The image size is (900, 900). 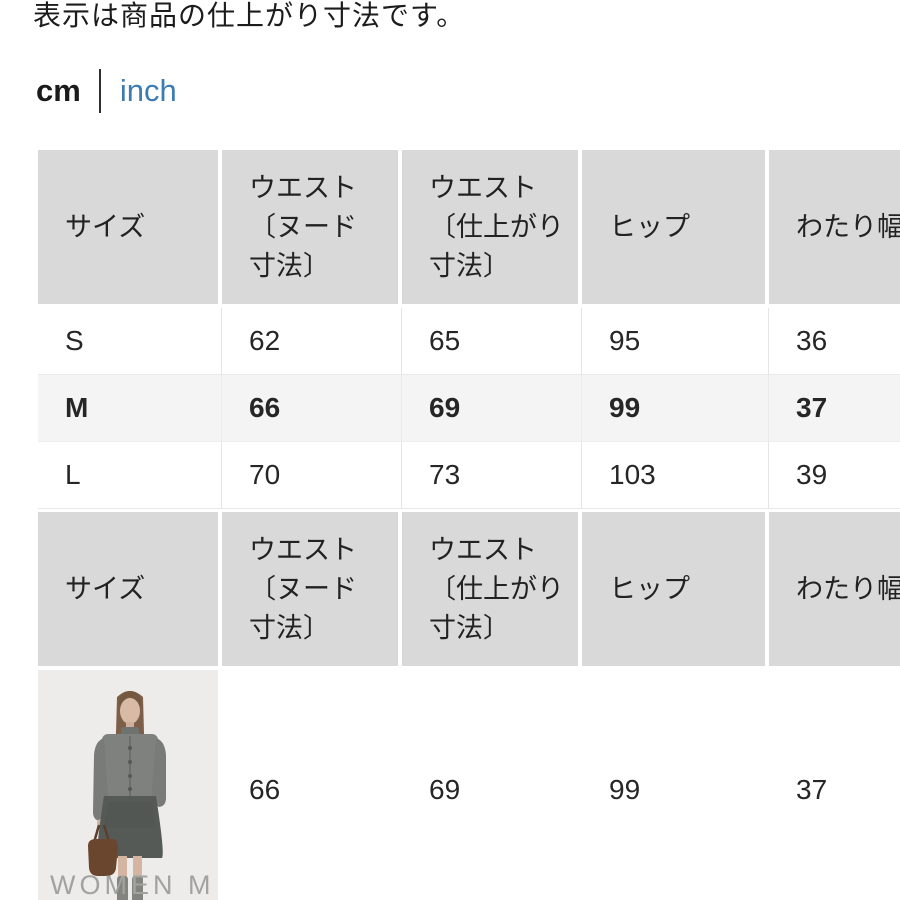 I want to click on cell-model-waist-finished: 69, so click(x=445, y=789).